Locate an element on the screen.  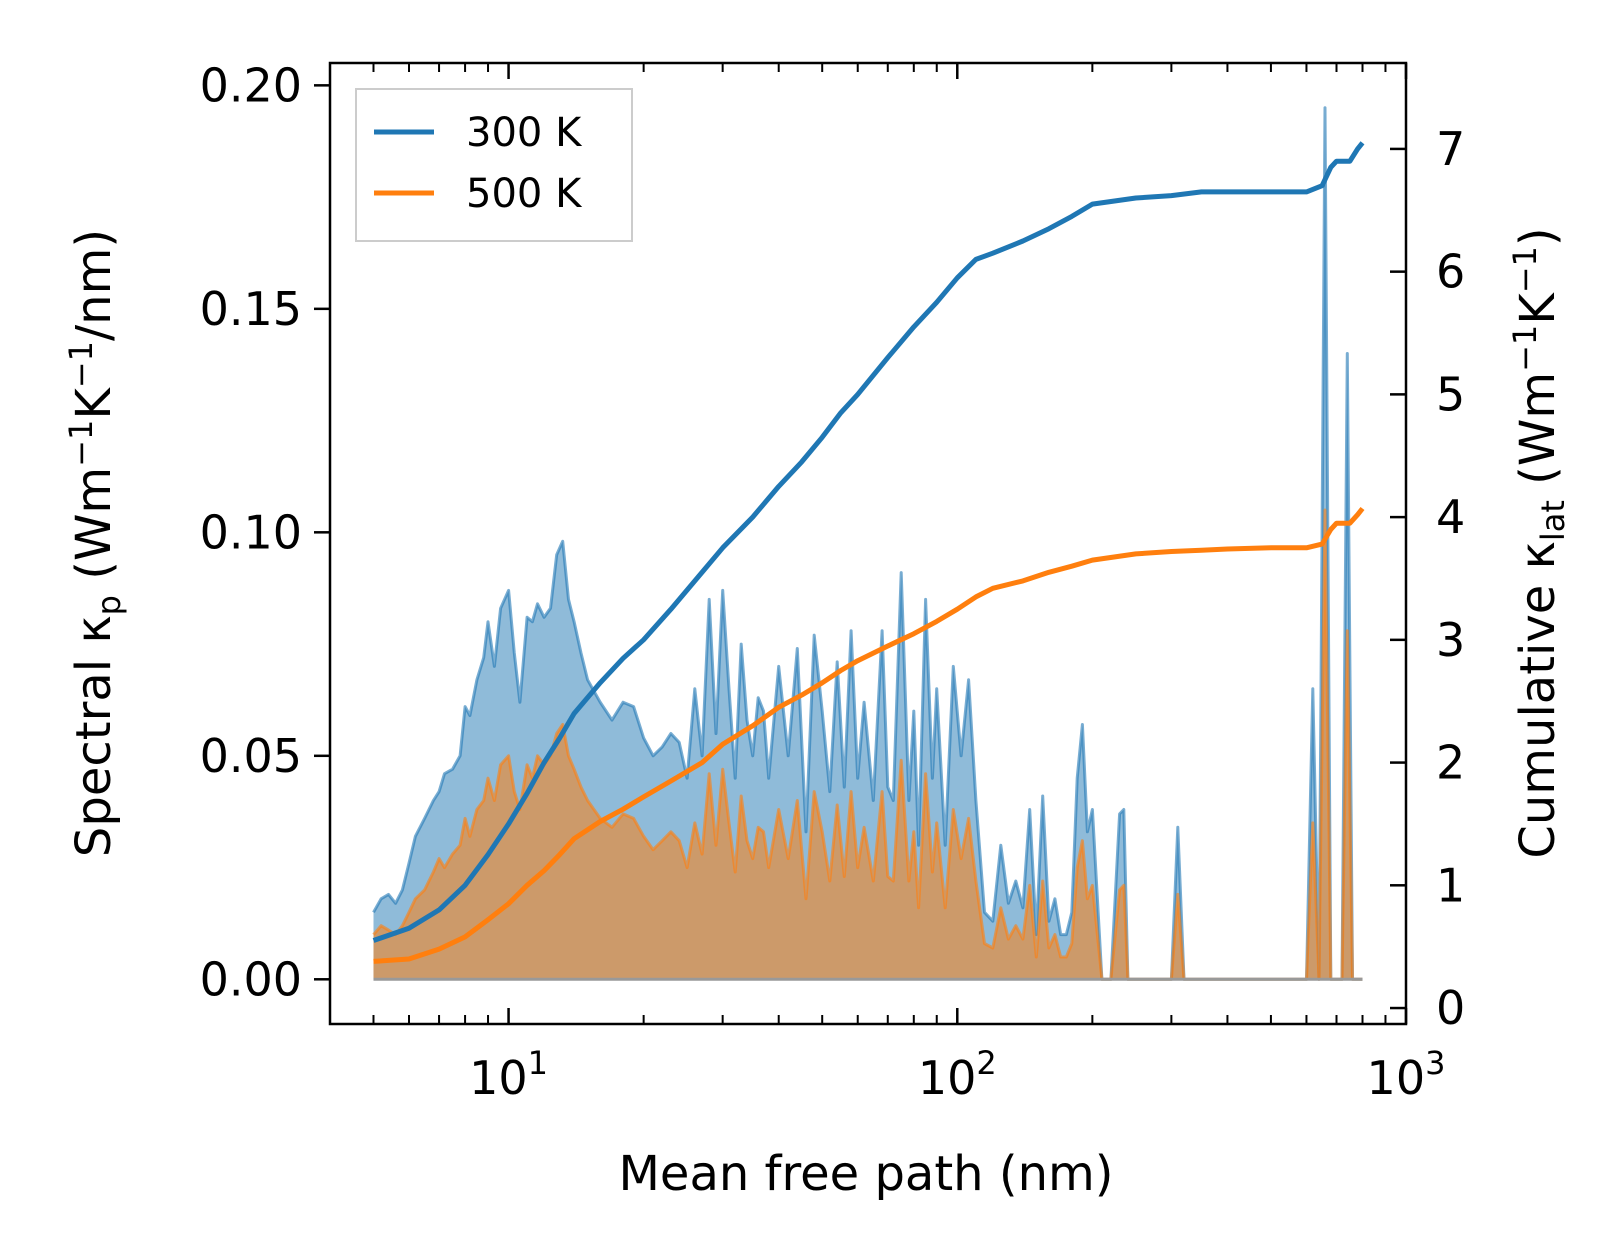
y-left-title-part-1: Spectral κ is located at coordinates (94, 736).